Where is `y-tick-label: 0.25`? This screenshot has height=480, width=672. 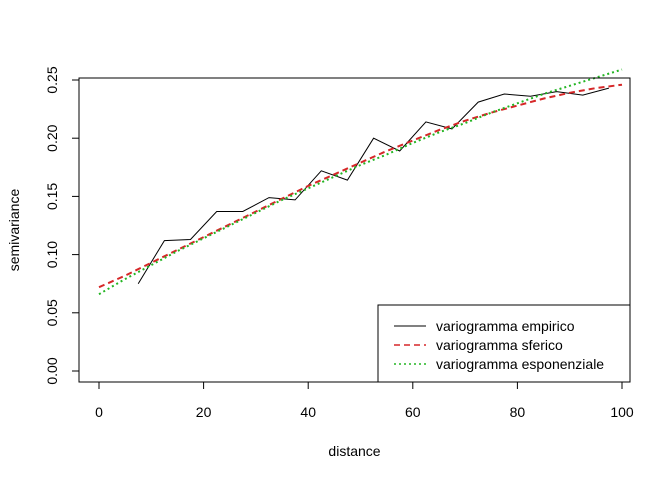 y-tick-label: 0.25 is located at coordinates (52, 79).